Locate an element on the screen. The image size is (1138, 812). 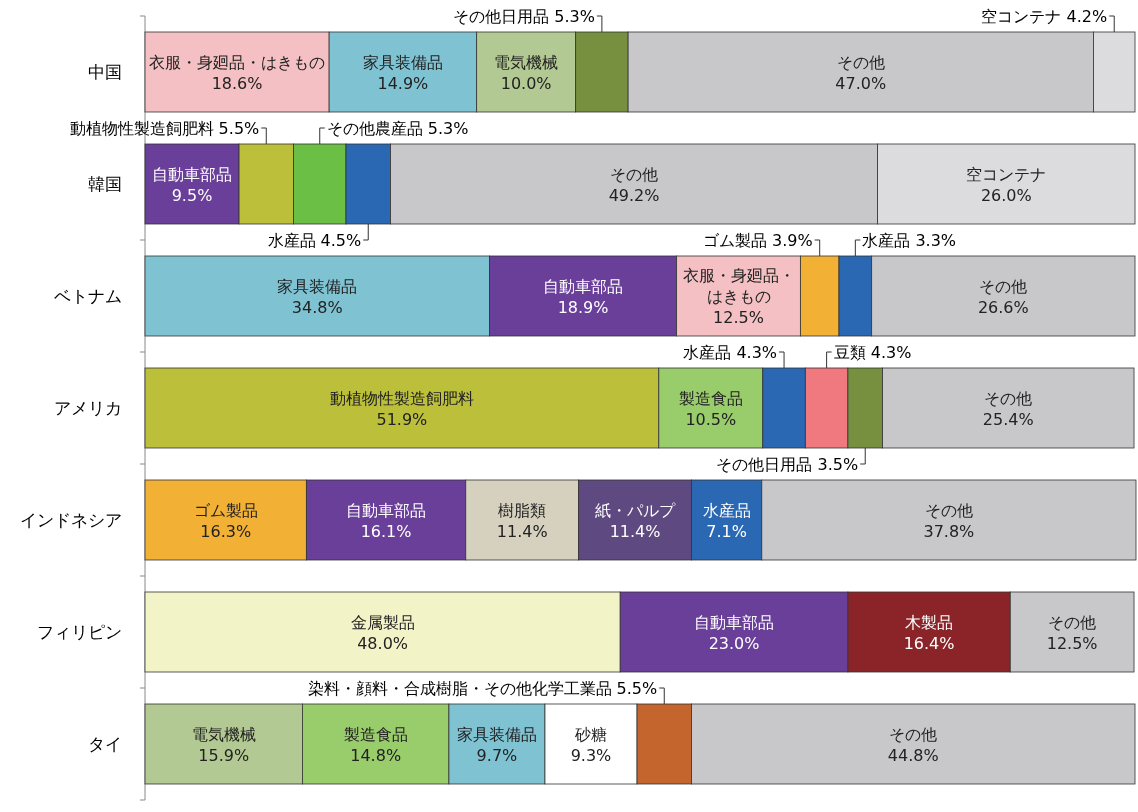
leader-label: その他日用品 5.3% is located at coordinates (528, 20).